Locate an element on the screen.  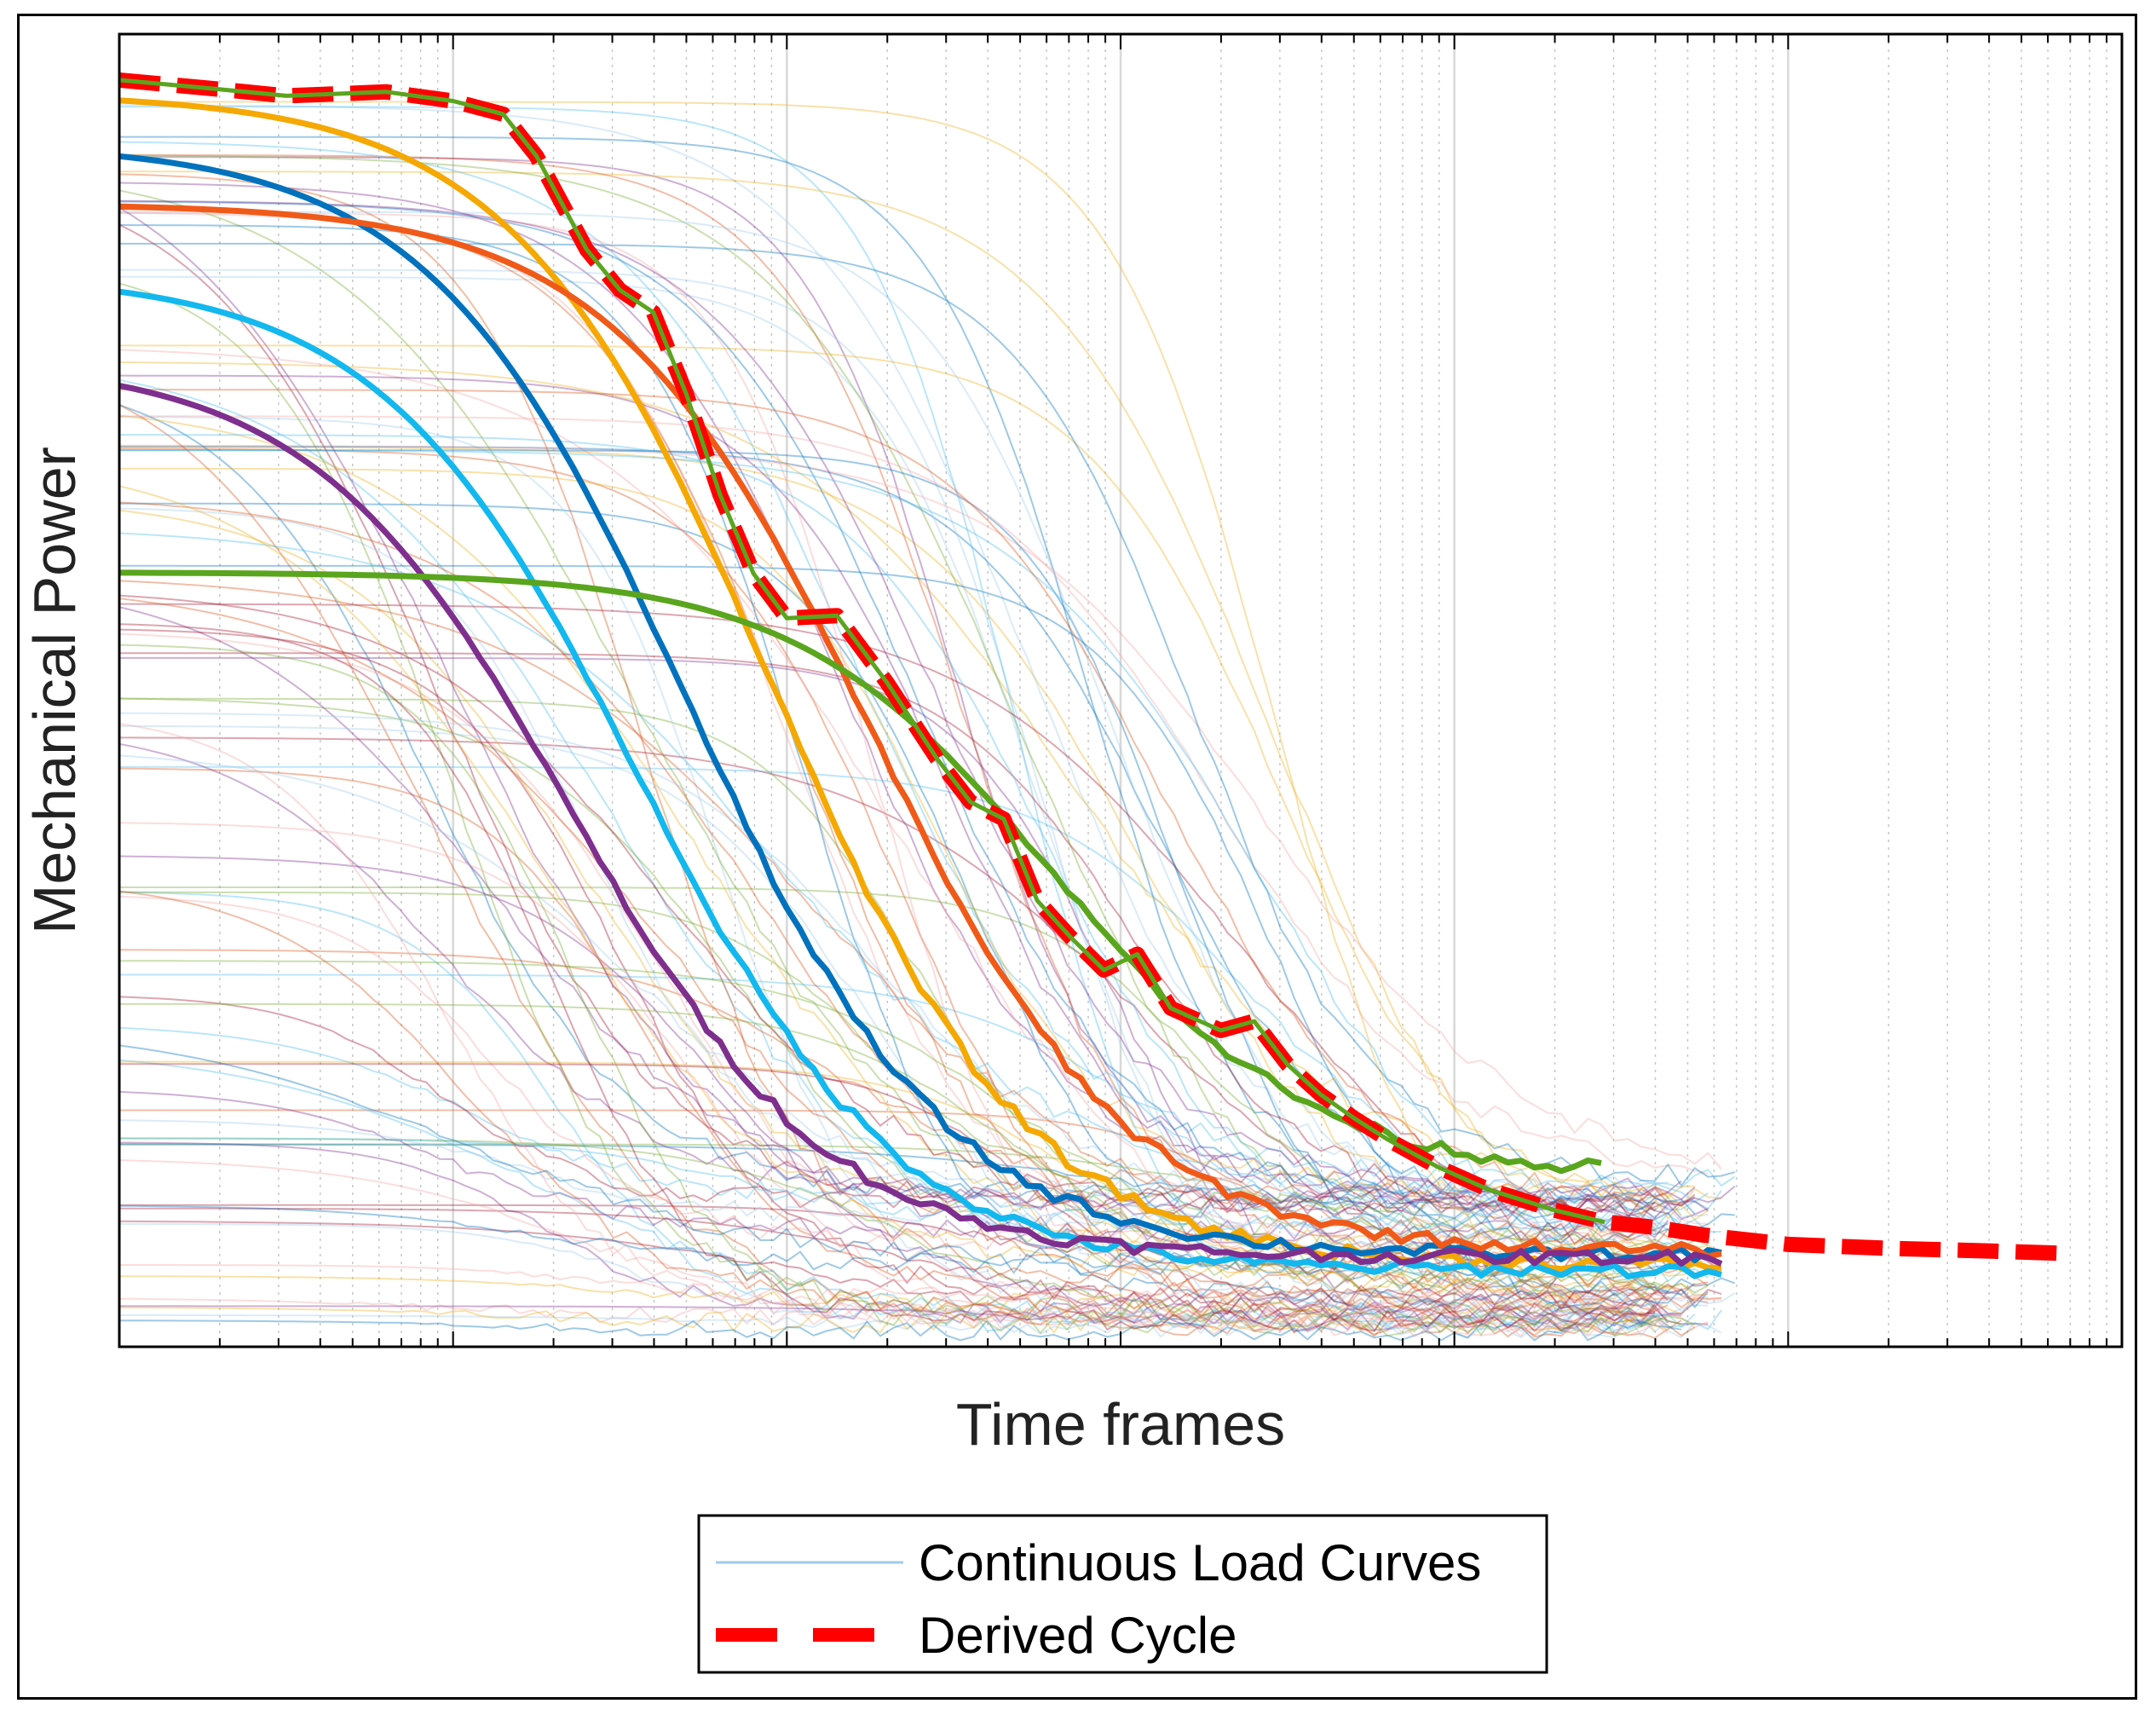
legend: Continuous Load Curves Derived Cycle is located at coordinates (1122, 1594).